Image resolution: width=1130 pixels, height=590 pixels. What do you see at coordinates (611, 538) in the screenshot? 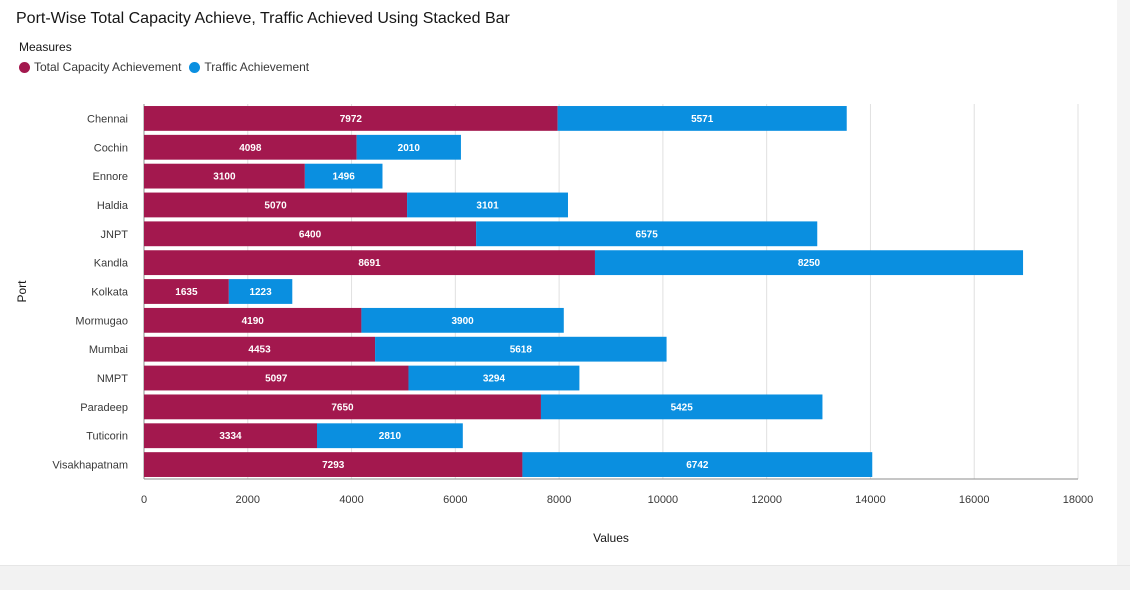
I see `x-axis-title: Values` at bounding box center [611, 538].